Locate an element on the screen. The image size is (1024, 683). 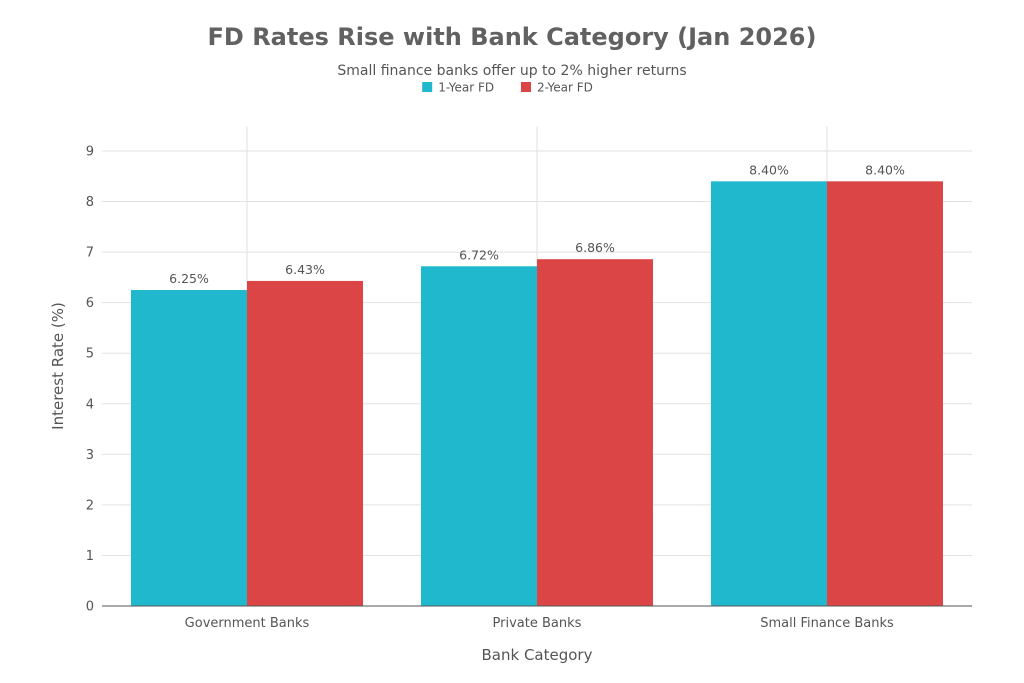
y-tick-label: 2 is located at coordinates (90, 505).